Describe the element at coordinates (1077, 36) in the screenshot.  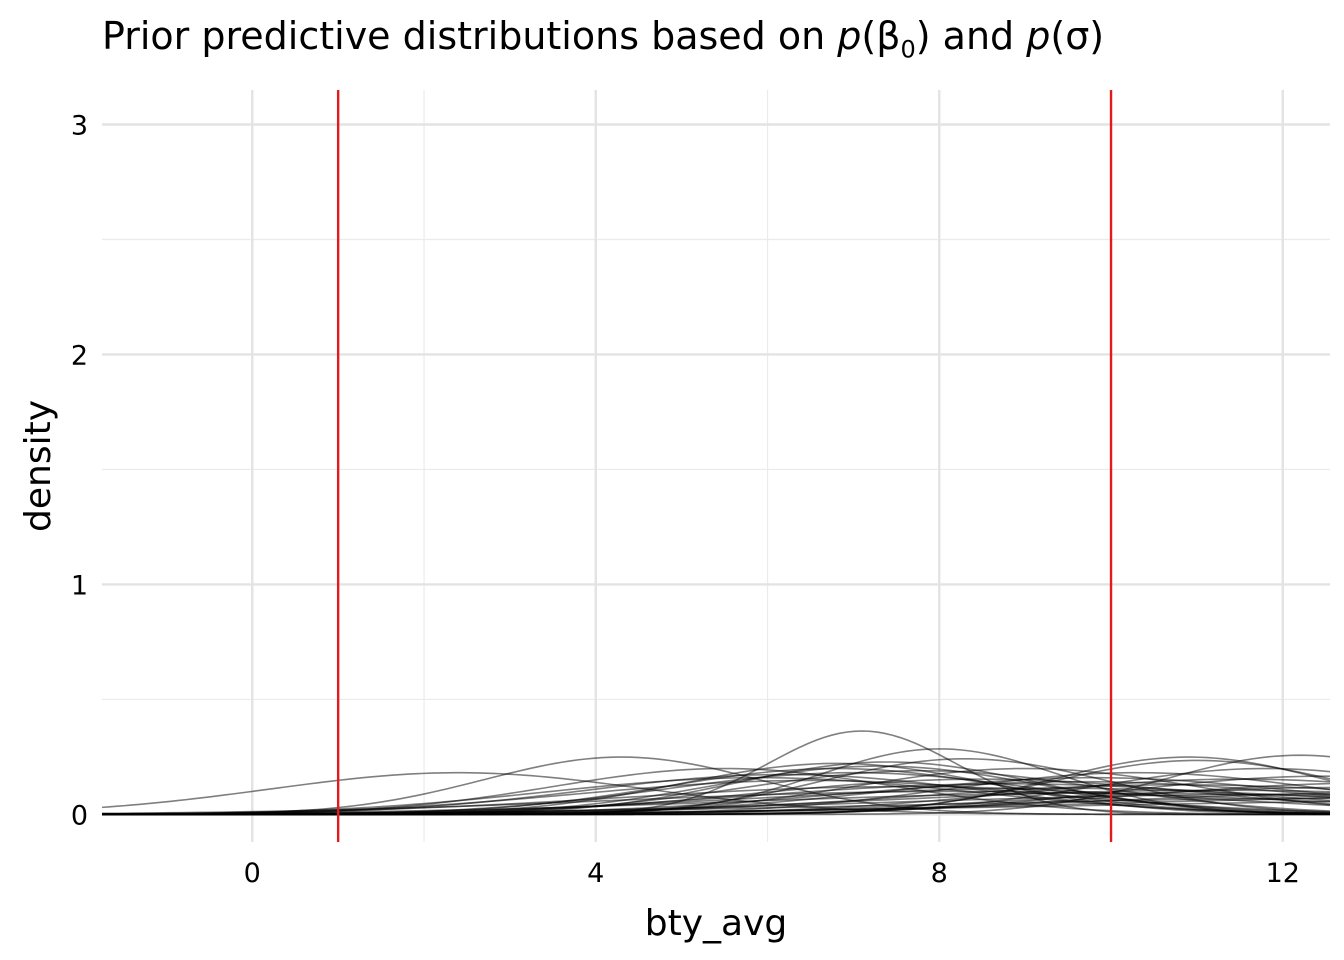
I see `title-sigma: (σ)` at that location.